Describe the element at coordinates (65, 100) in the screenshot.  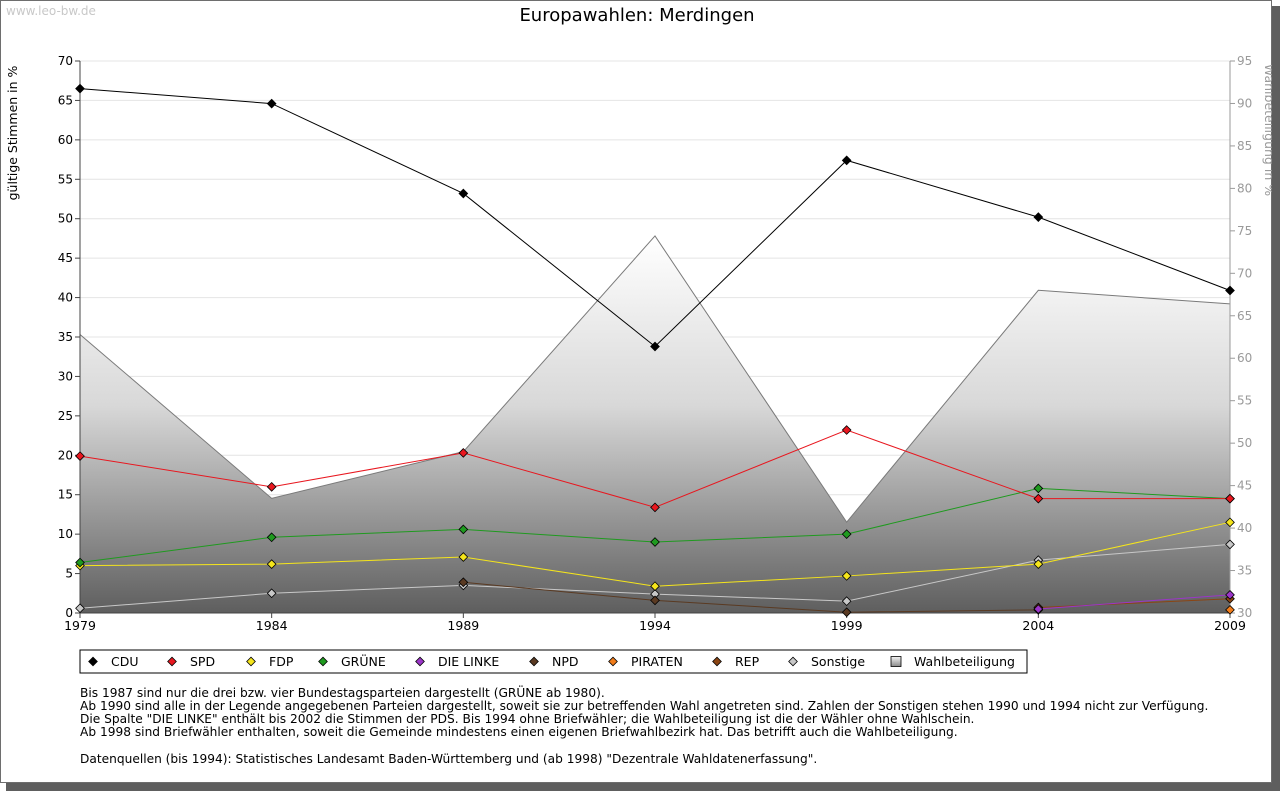
I see `y-tick-label: 65` at that location.